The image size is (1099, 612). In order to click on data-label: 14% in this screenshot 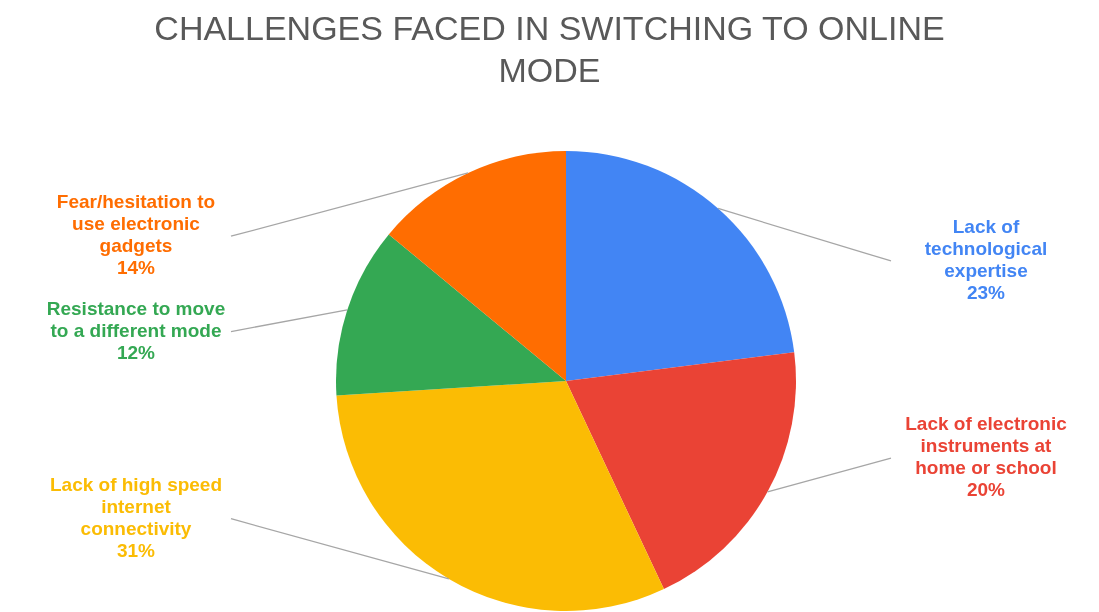, I will do `click(136, 268)`.